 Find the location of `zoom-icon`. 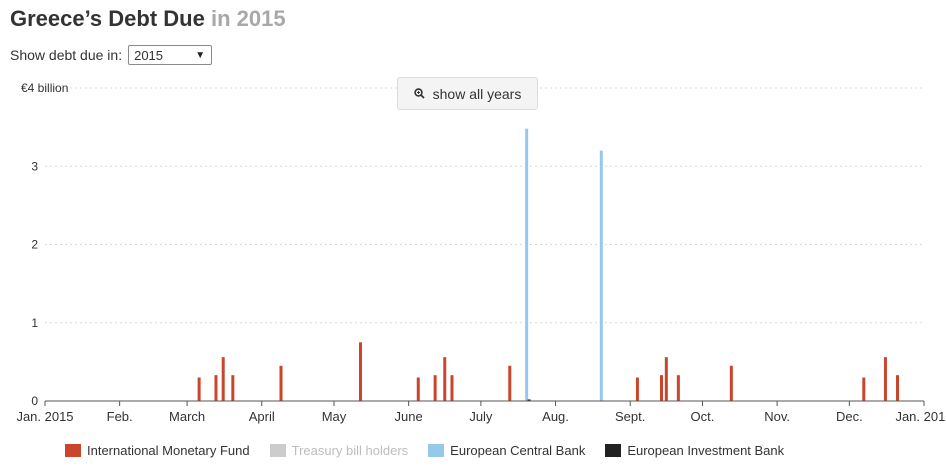

zoom-icon is located at coordinates (419, 93).